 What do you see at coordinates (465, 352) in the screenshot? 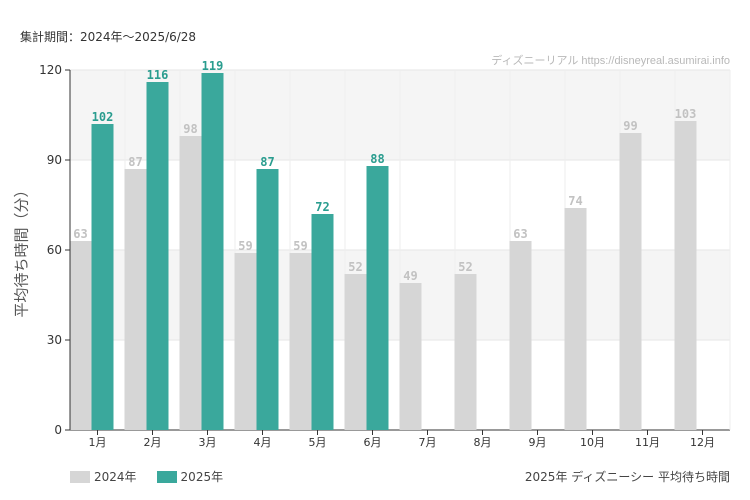
I see `bar-2024年-8月` at bounding box center [465, 352].